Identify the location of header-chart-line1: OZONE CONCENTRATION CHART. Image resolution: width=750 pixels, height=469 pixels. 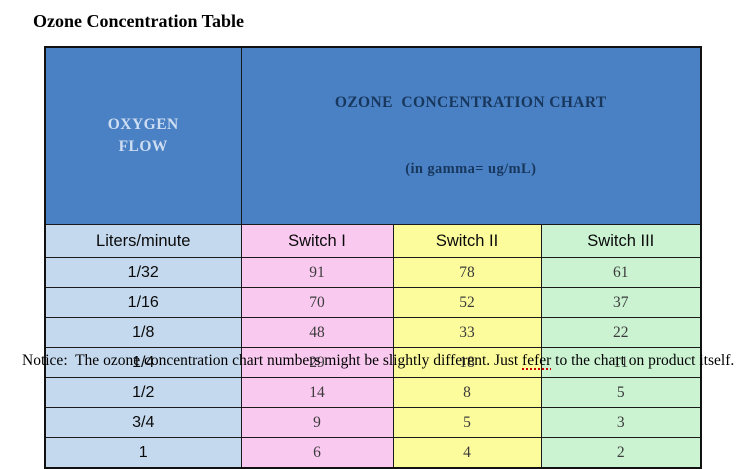
(470, 102).